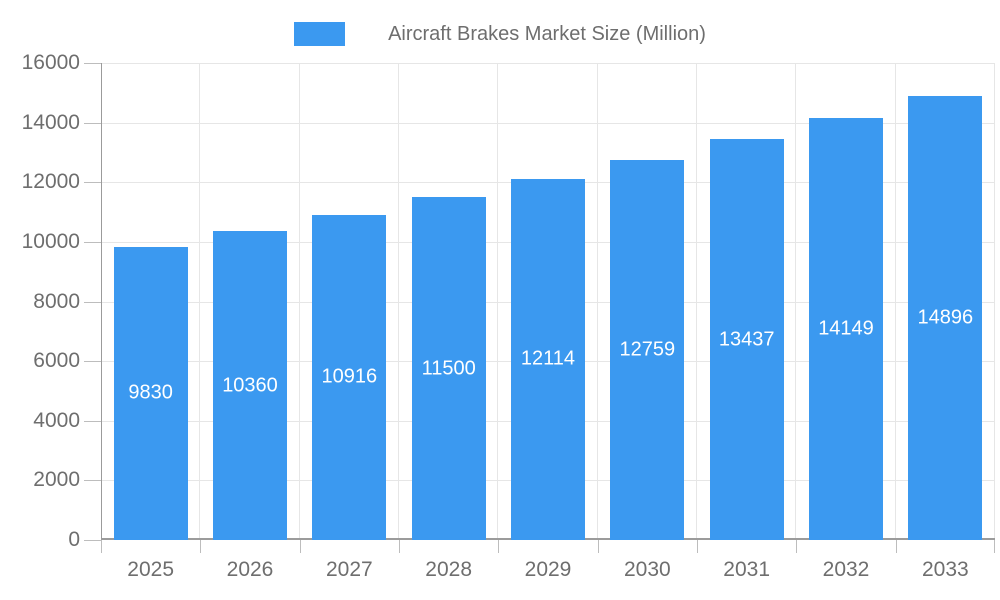  I want to click on bar-value-label: 13437, so click(746, 339).